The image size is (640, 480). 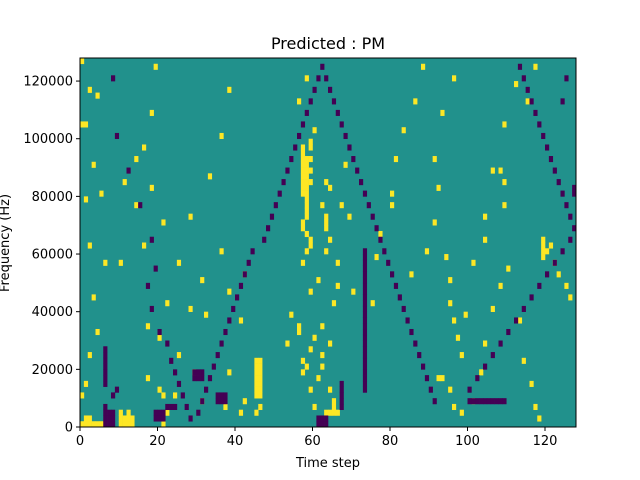 I want to click on chart-title: Predicted : PM, so click(x=328, y=43).